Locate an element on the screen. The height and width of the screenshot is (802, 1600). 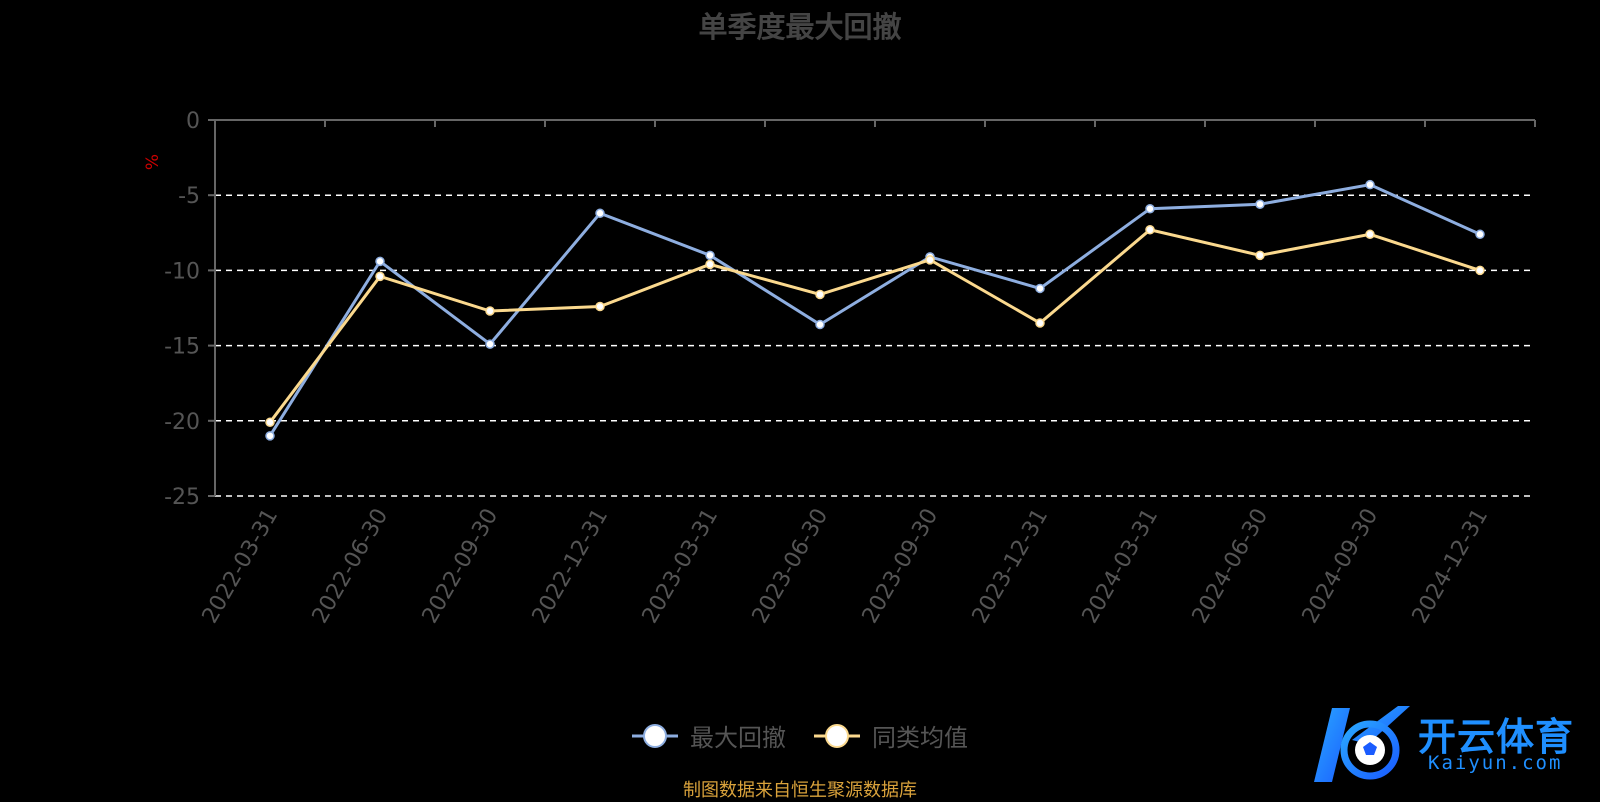
x-tick-label: 2024-09-30 is located at coordinates (1341, 566).